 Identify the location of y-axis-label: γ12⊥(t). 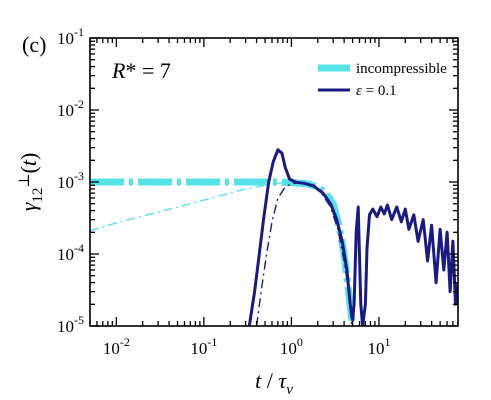
(31, 182).